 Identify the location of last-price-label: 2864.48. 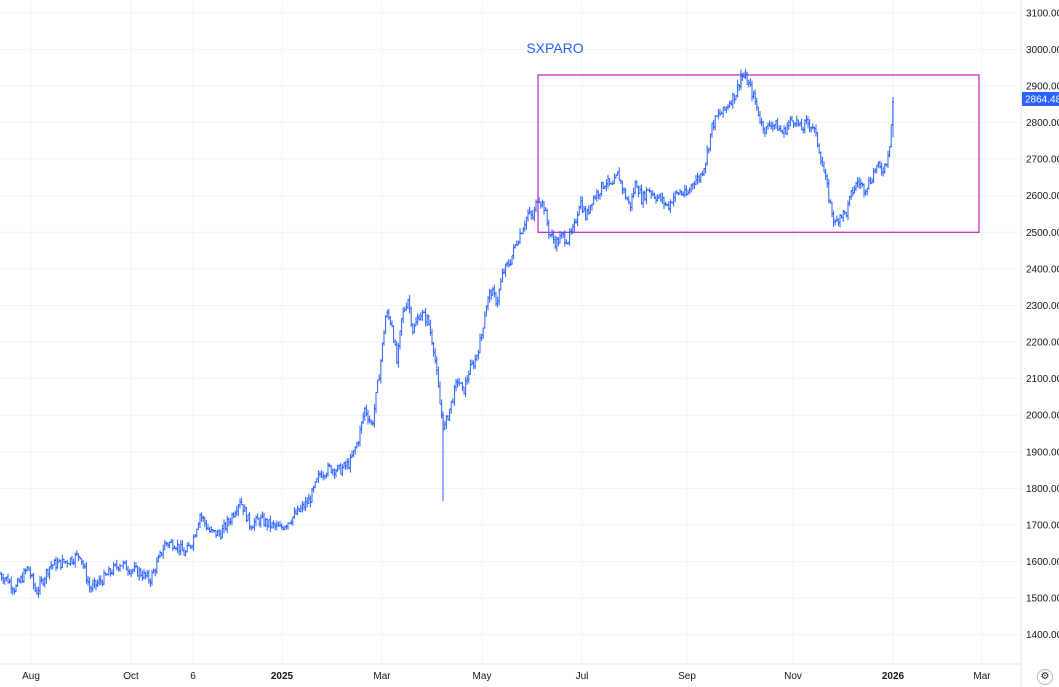
(1040, 98).